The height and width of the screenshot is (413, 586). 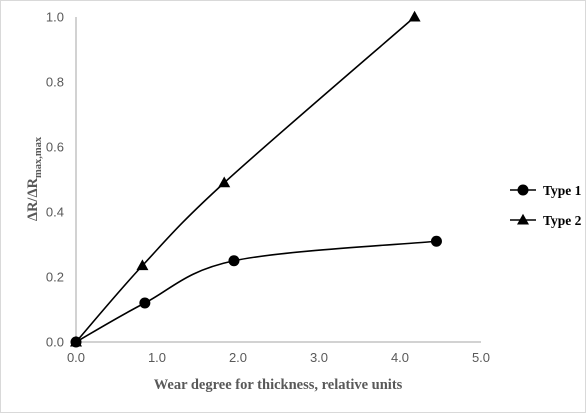 What do you see at coordinates (55, 180) in the screenshot?
I see `y-tick-labels: 0.0 0.2 0.4 0.6 0.8 1.0` at bounding box center [55, 180].